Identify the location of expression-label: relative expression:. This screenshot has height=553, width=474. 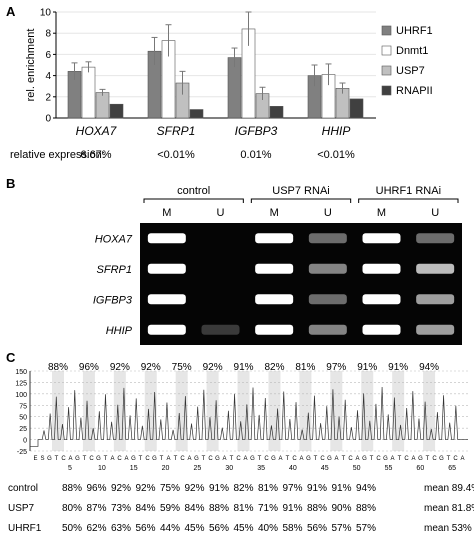
(57, 155).